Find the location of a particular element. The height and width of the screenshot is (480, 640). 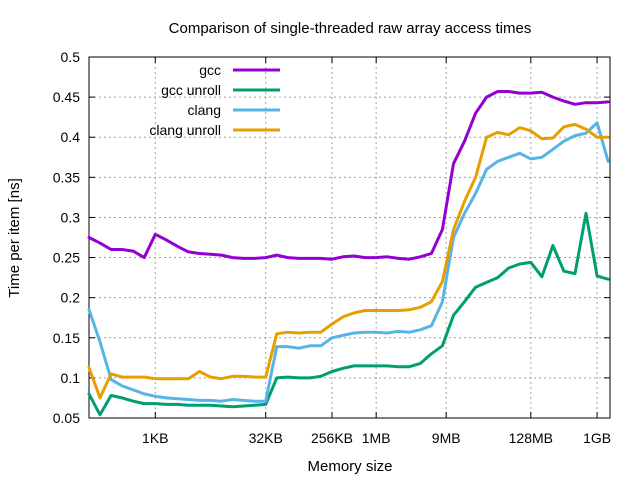

legend-label-gcc-unroll: gcc unroll is located at coordinates (191, 90).